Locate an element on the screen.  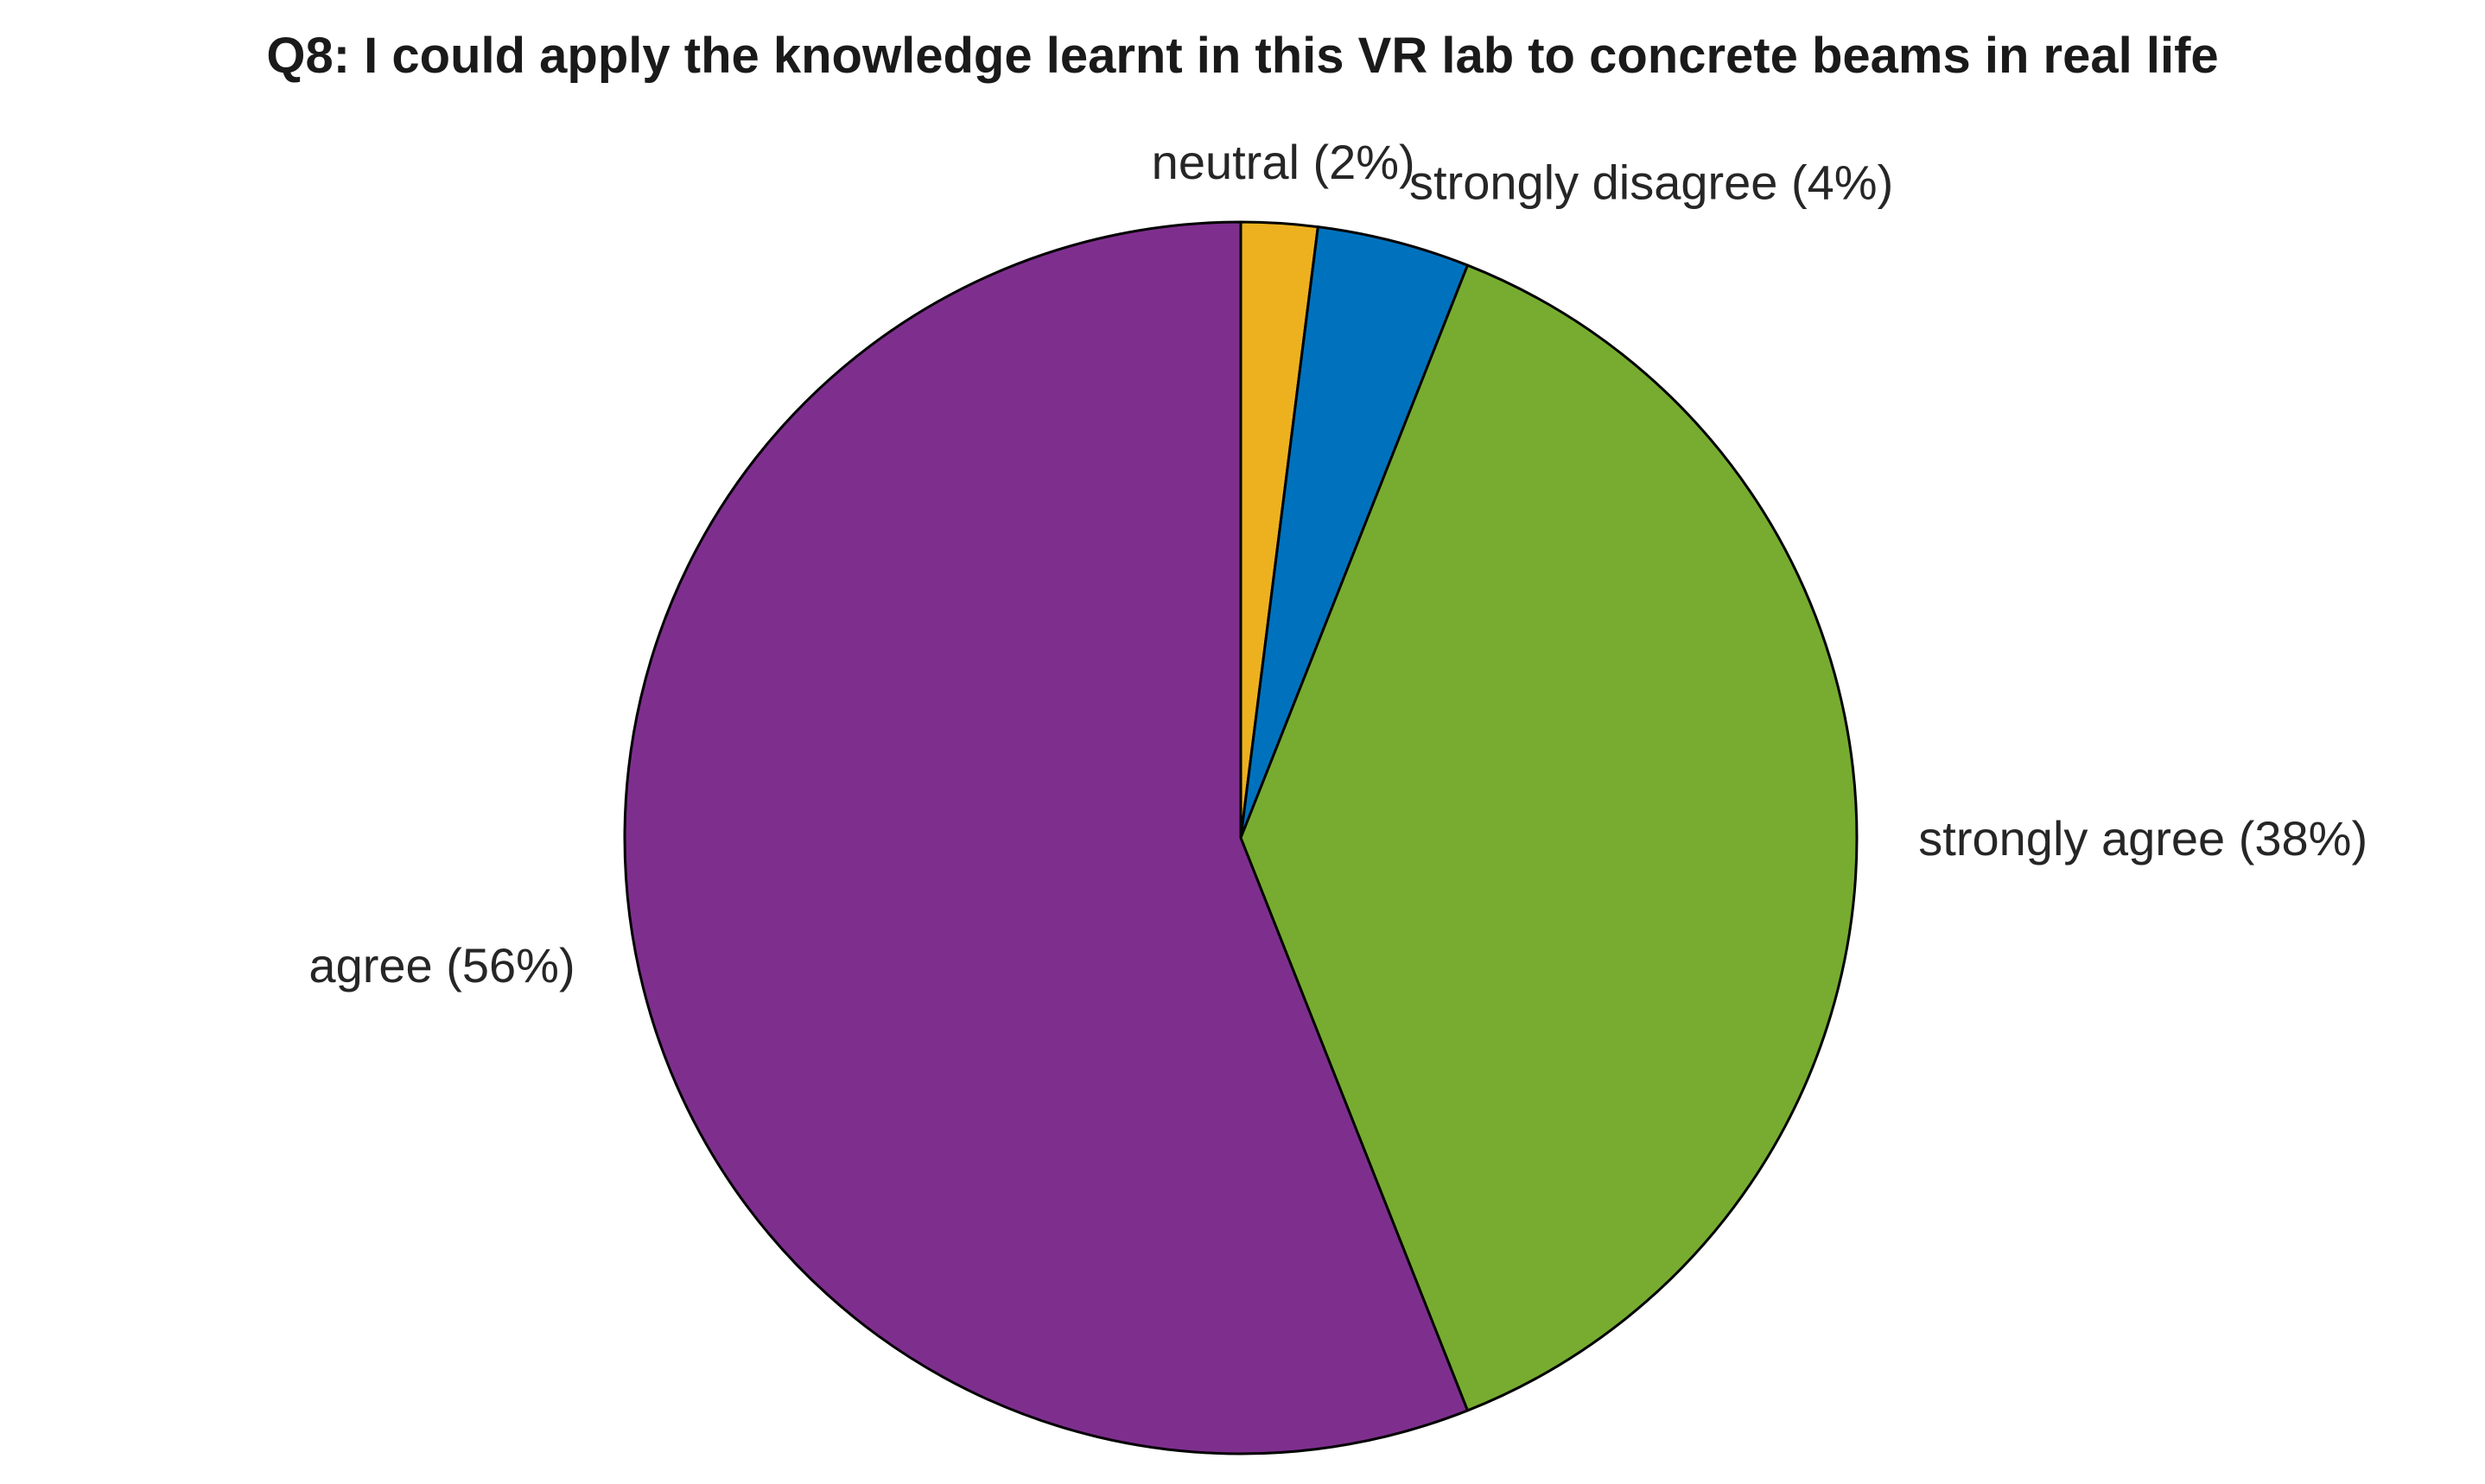
slice-label-2: strongly agree (38%) is located at coordinates (2142, 838).